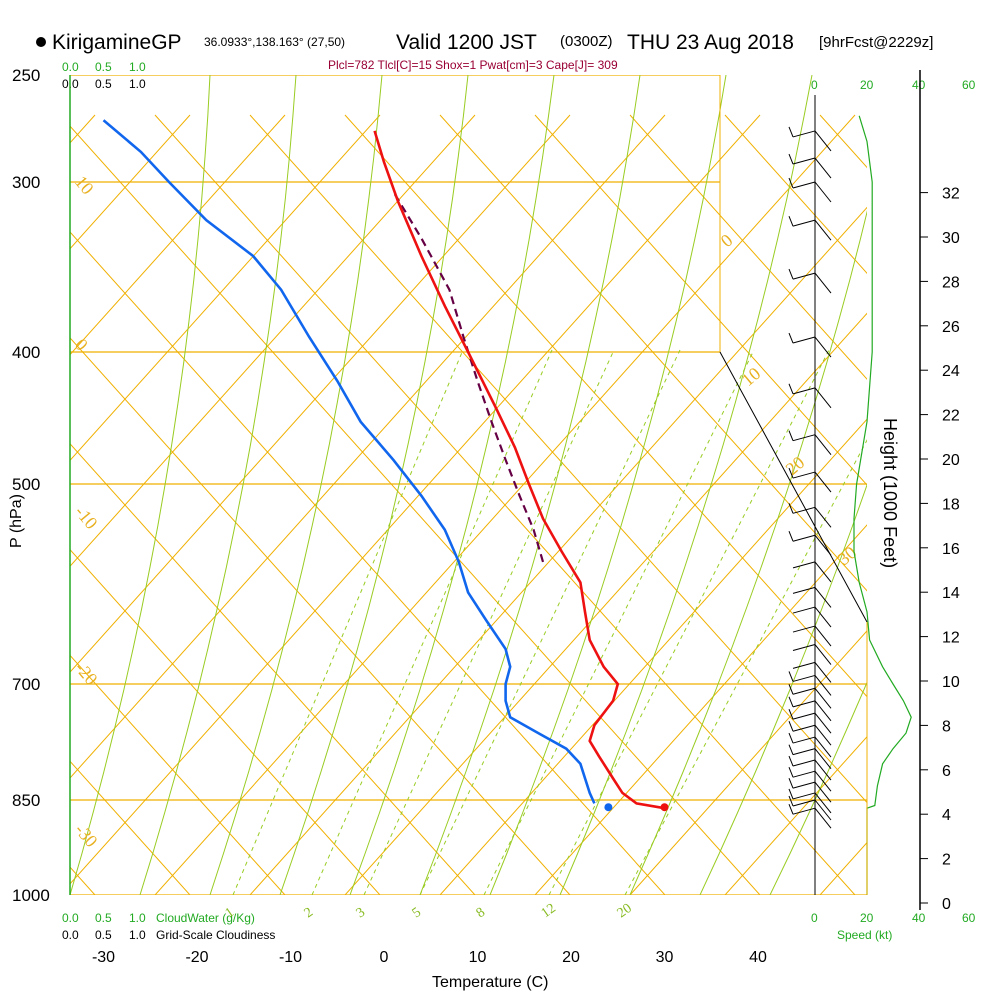  What do you see at coordinates (946, 771) in the screenshot?
I see `height-tick-label: 6` at bounding box center [946, 771].